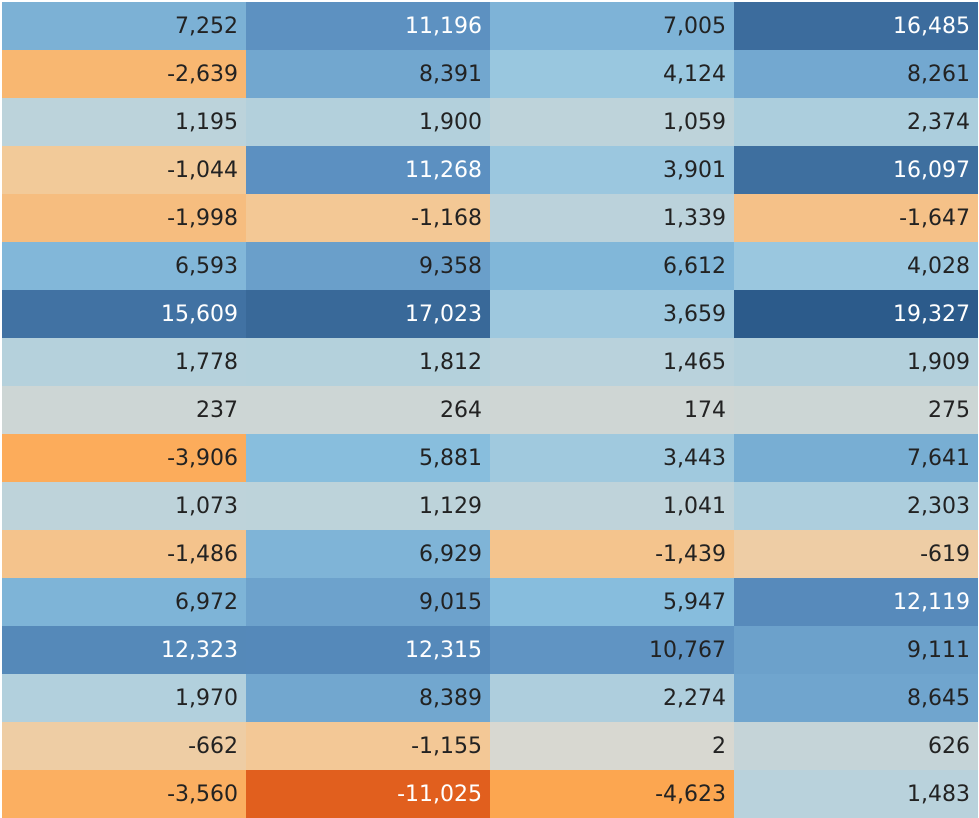 The width and height of the screenshot is (979, 818). I want to click on heatmap-cell: 1,129, so click(368, 506).